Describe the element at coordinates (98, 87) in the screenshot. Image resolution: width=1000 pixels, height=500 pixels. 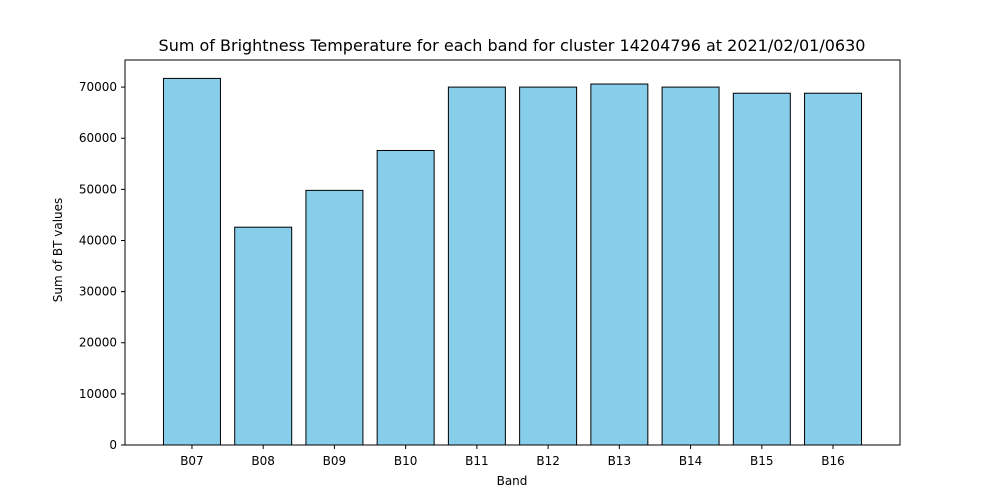
I see `y-tick-label: 70000` at that location.